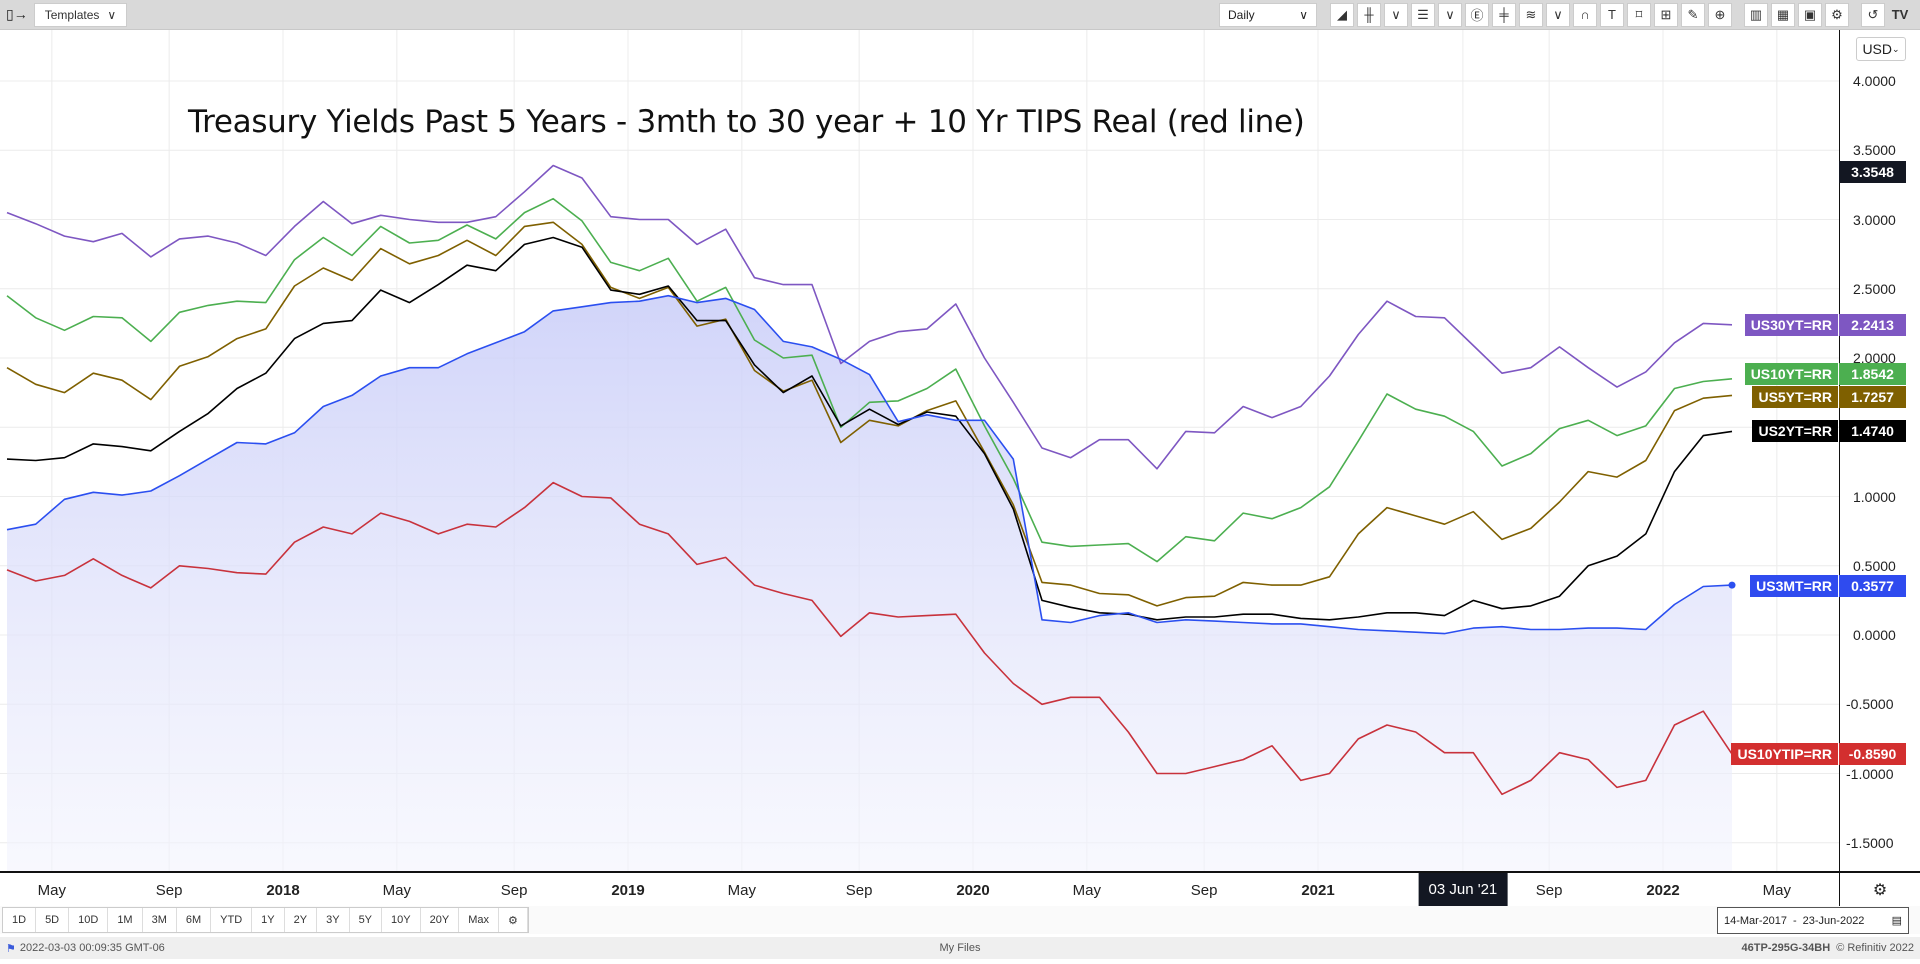 This screenshot has width=1920, height=964. What do you see at coordinates (1693, 14) in the screenshot?
I see `draw-icon: ✎` at bounding box center [1693, 14].